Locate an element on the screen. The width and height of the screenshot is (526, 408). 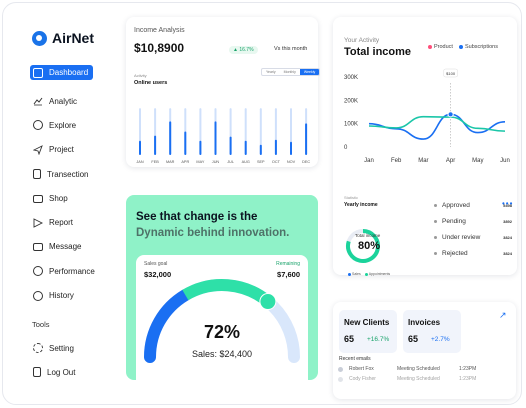
sidebar-tools: Setting Log Out is located at coordinates (63, 360).